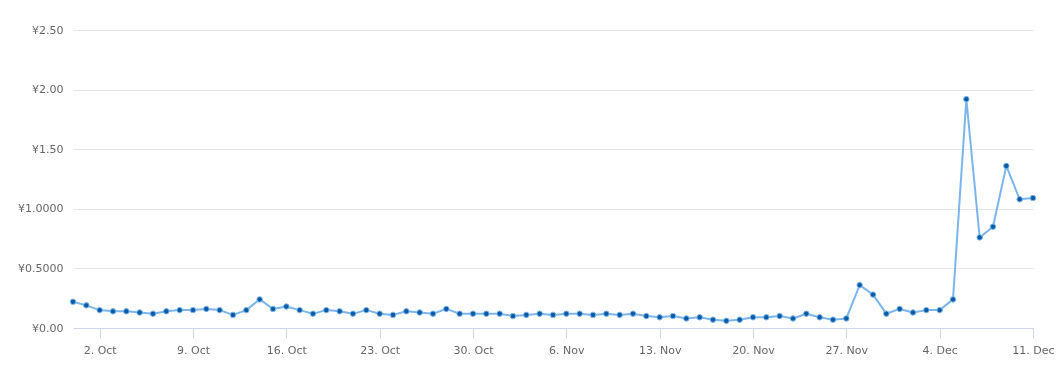 This screenshot has width=1056, height=374. I want to click on x-tick-label: 13. Nov, so click(660, 350).